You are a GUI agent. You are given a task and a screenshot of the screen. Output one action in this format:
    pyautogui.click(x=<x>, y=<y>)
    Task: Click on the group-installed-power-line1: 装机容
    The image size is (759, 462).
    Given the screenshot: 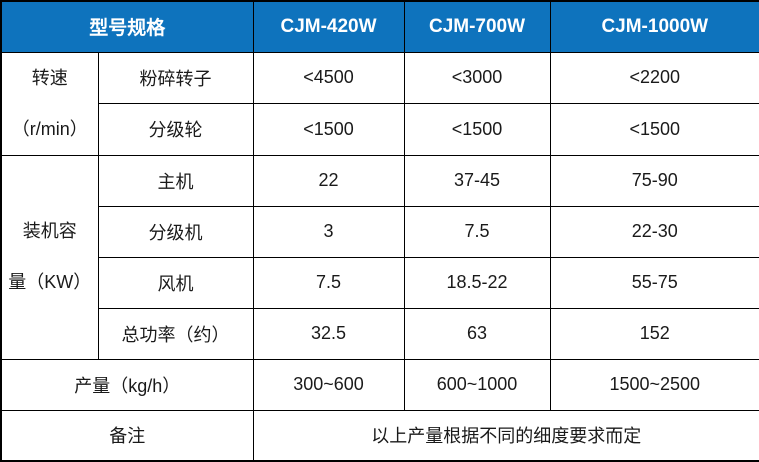 What is the action you would take?
    pyautogui.click(x=49, y=231)
    